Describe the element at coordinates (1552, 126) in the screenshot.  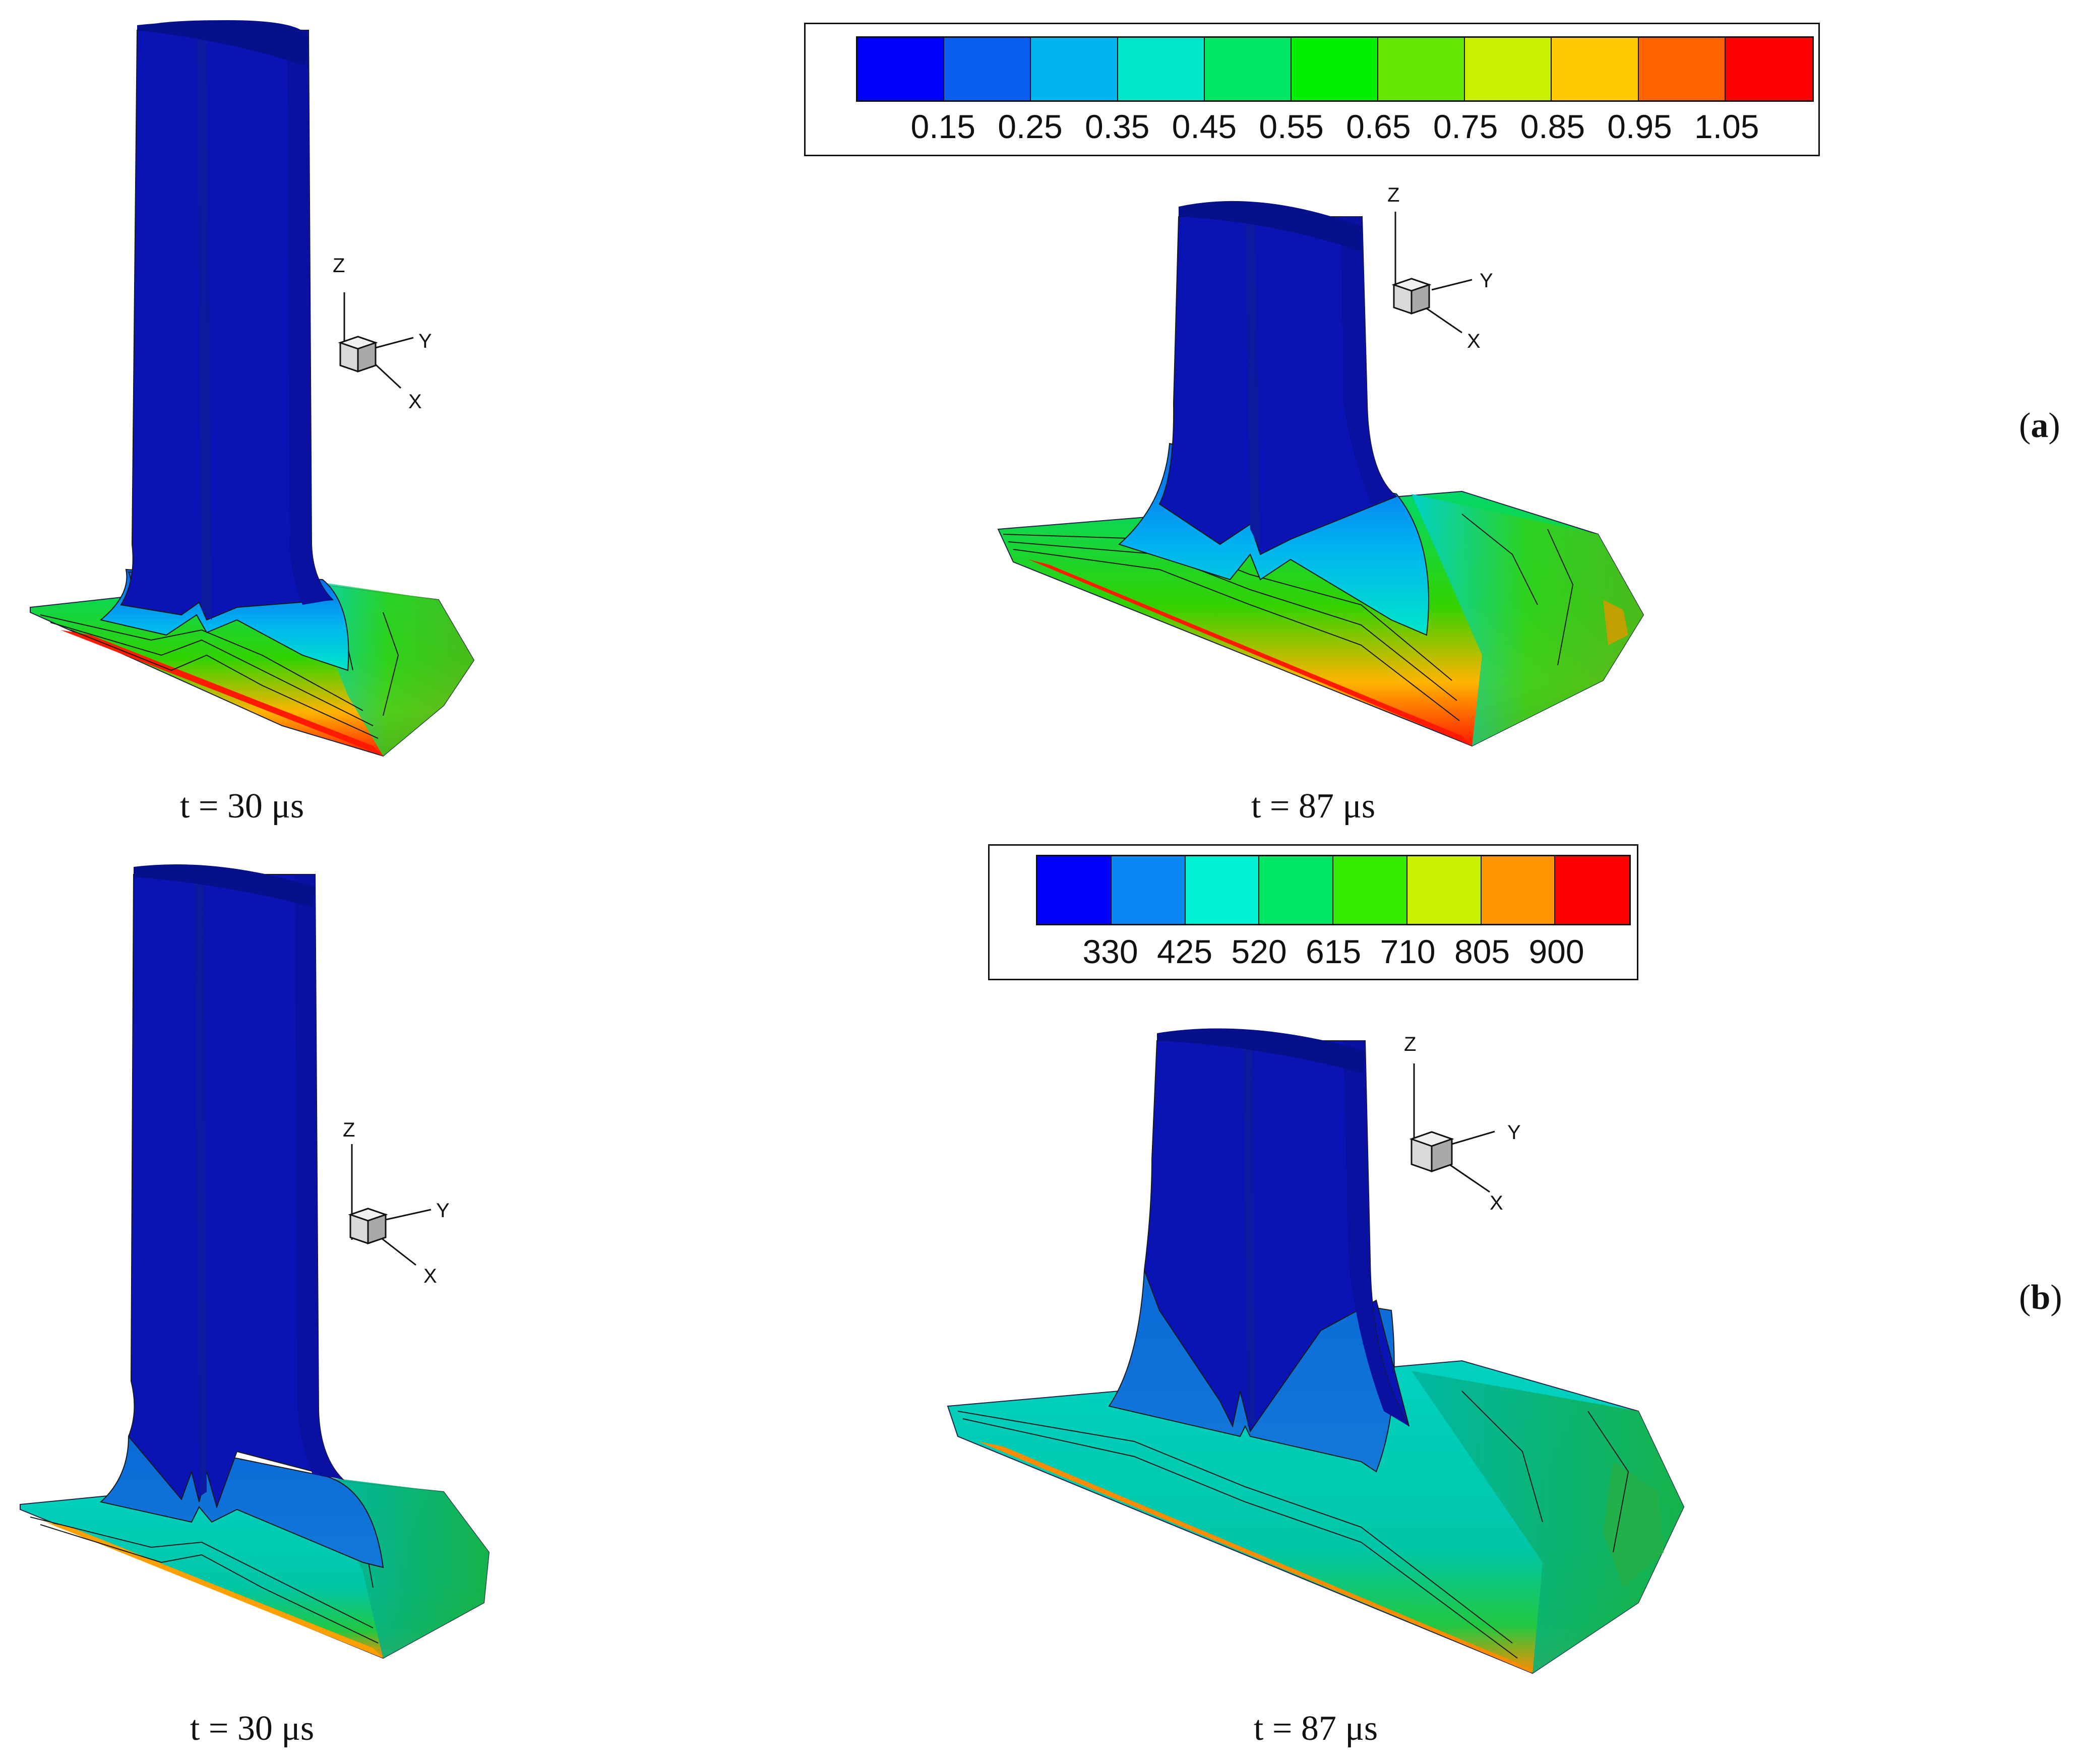
I see `colorbar-a-tick: 0.85` at that location.